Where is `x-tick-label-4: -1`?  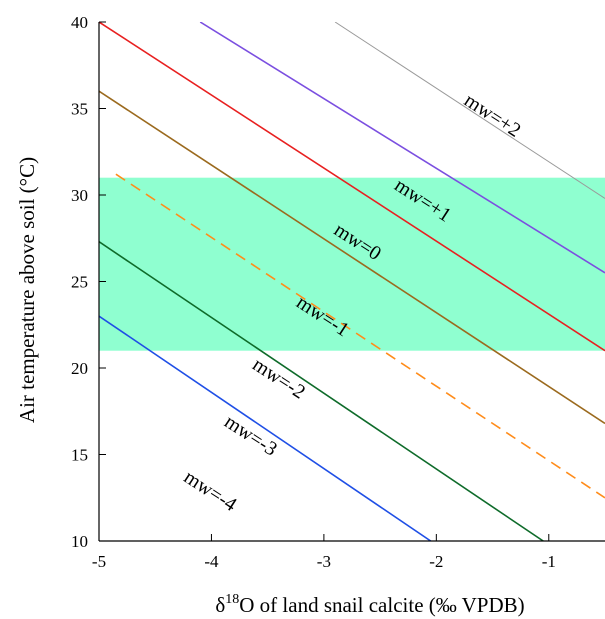
x-tick-label-4: -1 is located at coordinates (549, 561).